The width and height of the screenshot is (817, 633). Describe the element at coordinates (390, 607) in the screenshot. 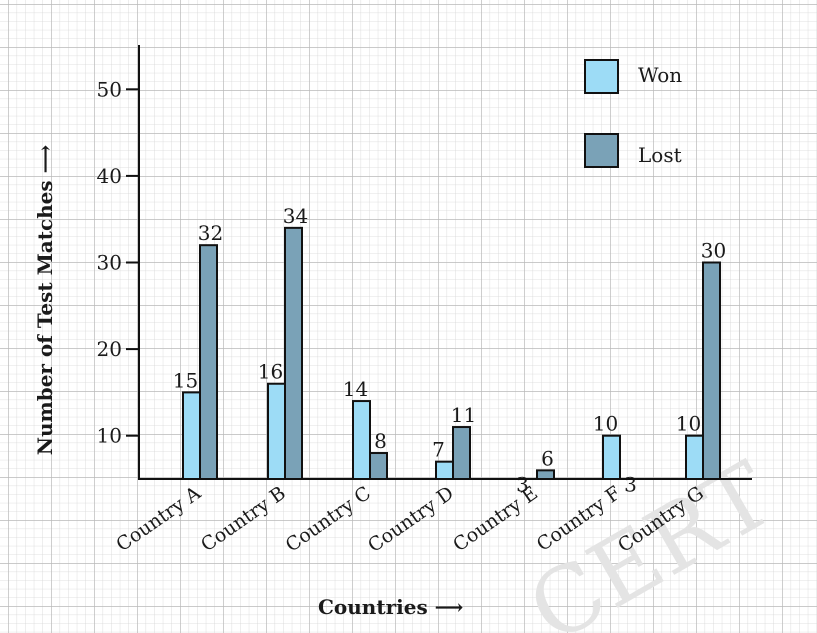

I see `x-axis-title: Countries ⟶` at that location.